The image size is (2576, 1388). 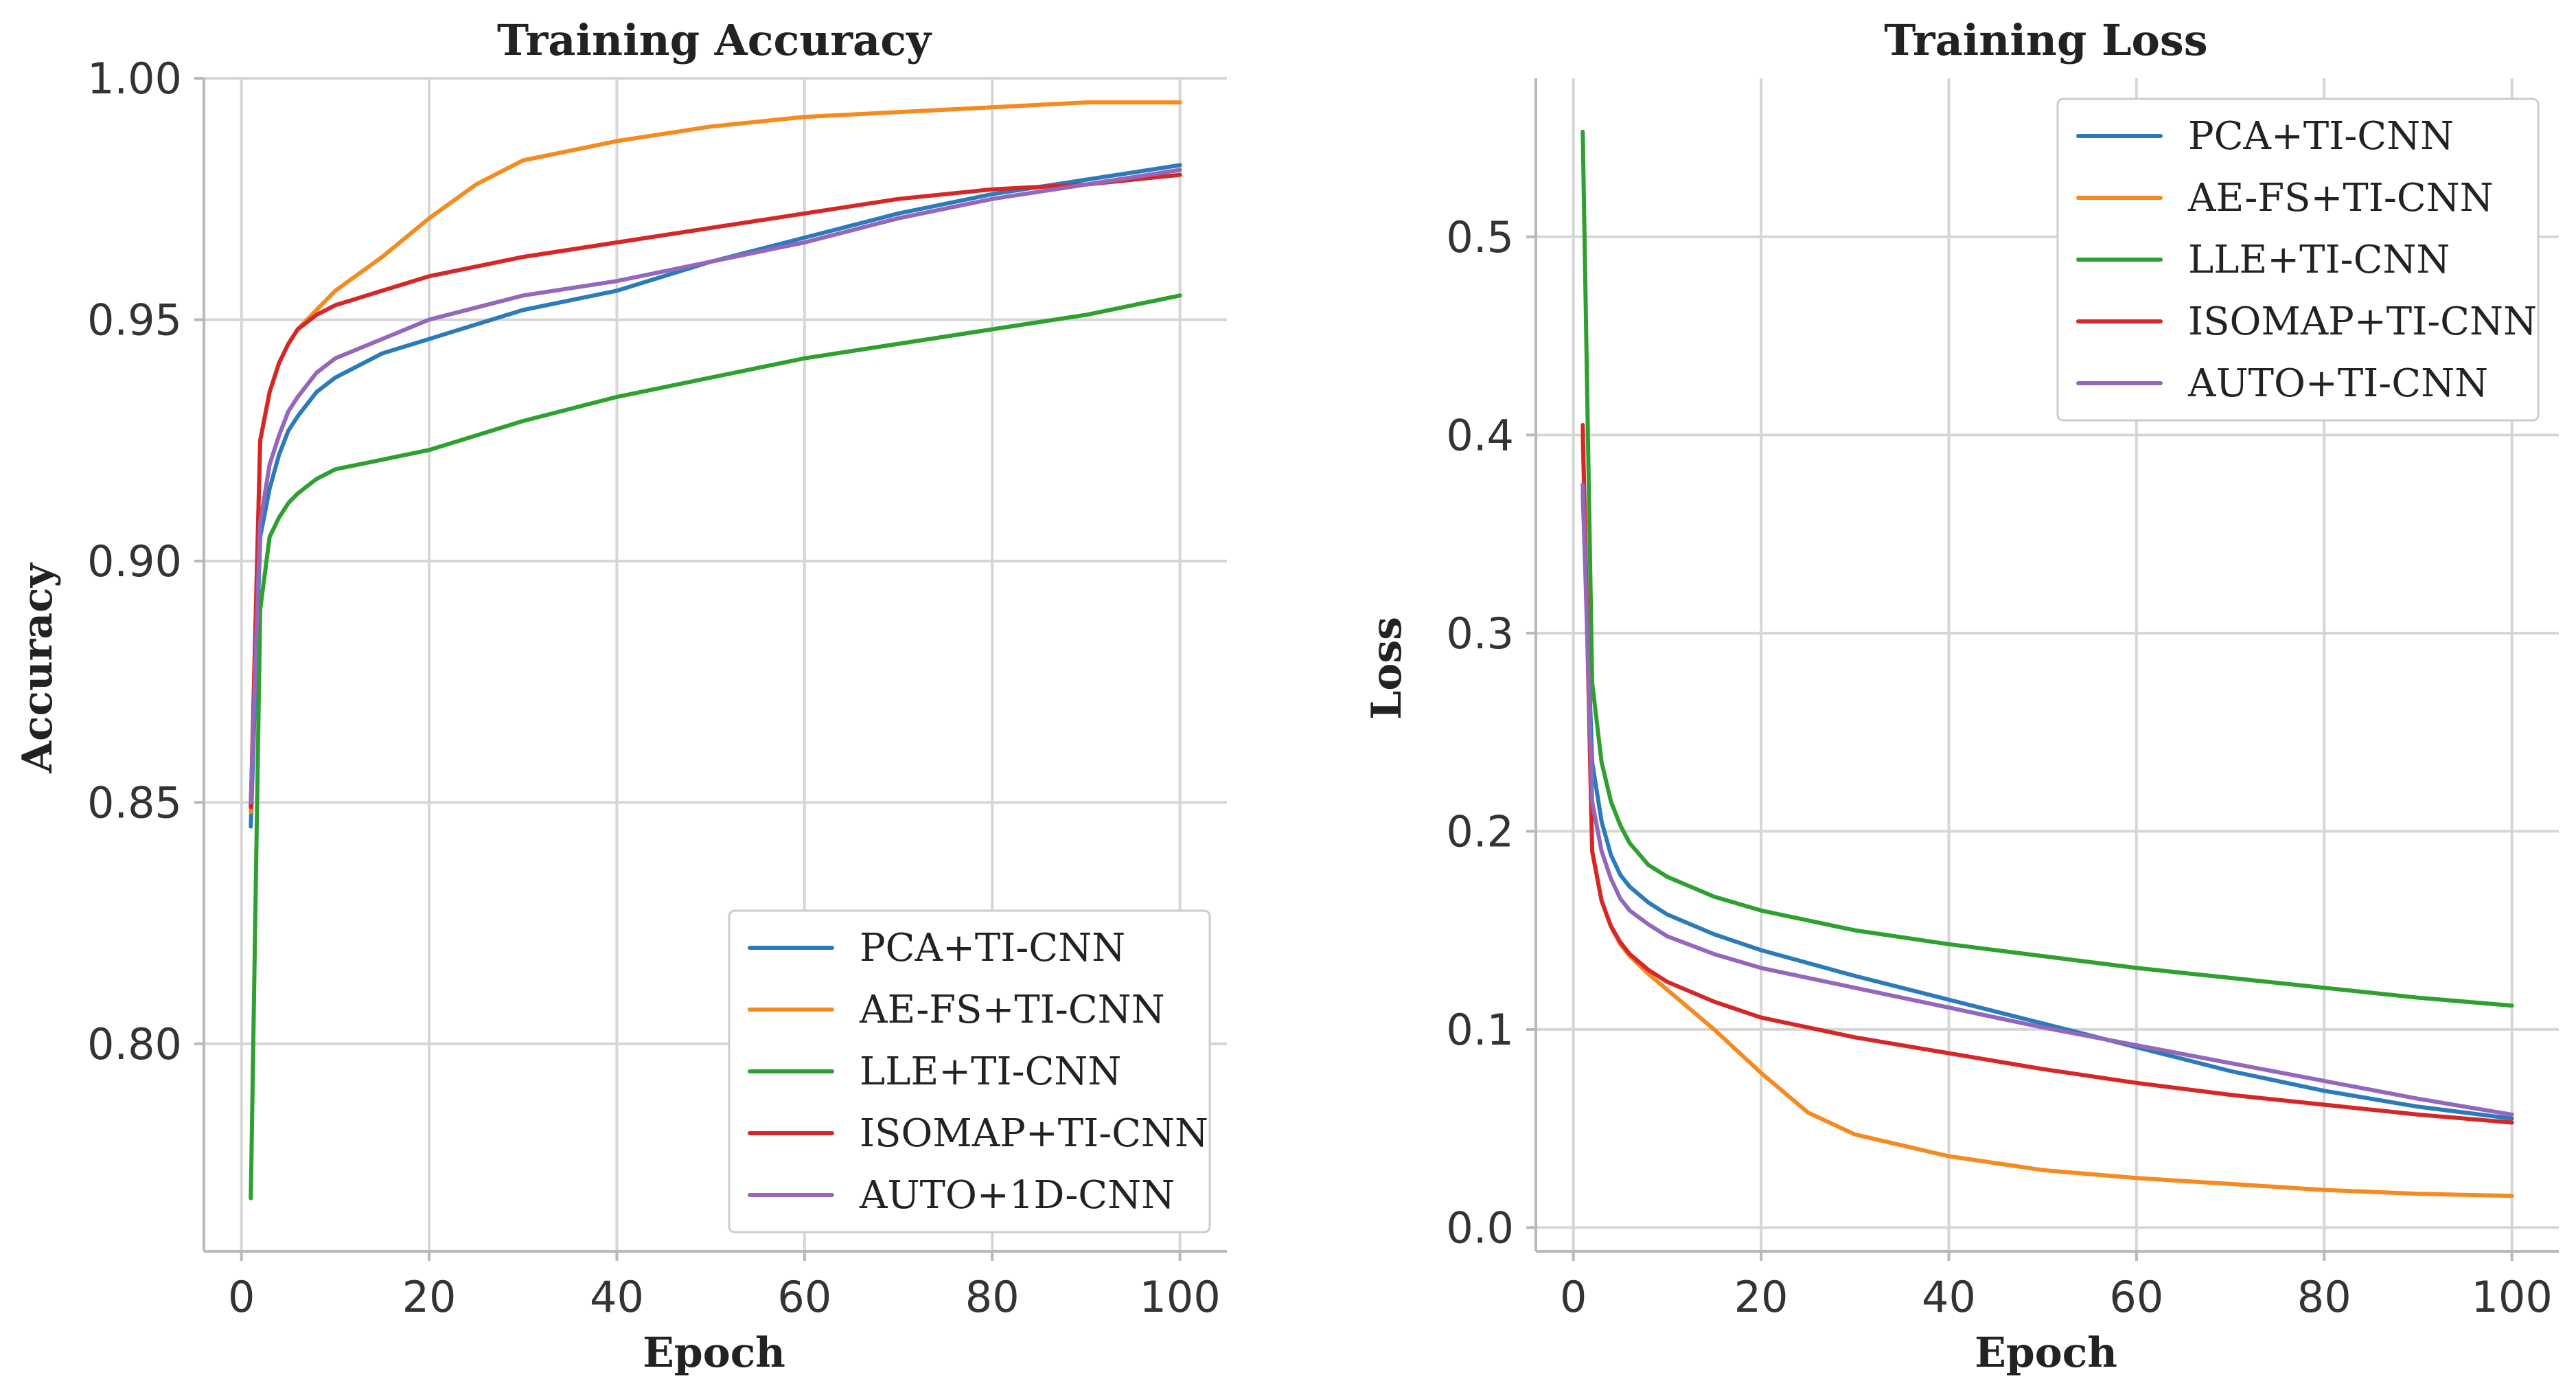 What do you see at coordinates (1761, 1297) in the screenshot?
I see `loss-xtick-label: 20` at bounding box center [1761, 1297].